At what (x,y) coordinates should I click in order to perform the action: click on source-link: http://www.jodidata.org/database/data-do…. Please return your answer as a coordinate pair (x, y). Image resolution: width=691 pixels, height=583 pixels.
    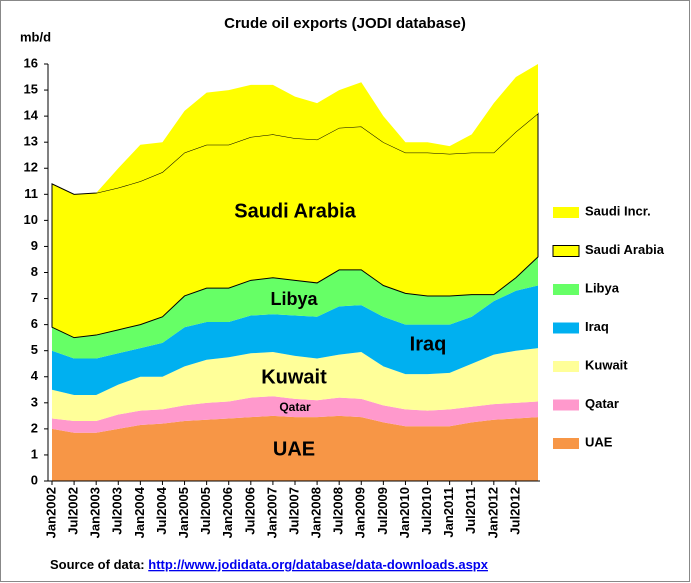
    Looking at the image, I should click on (318, 564).